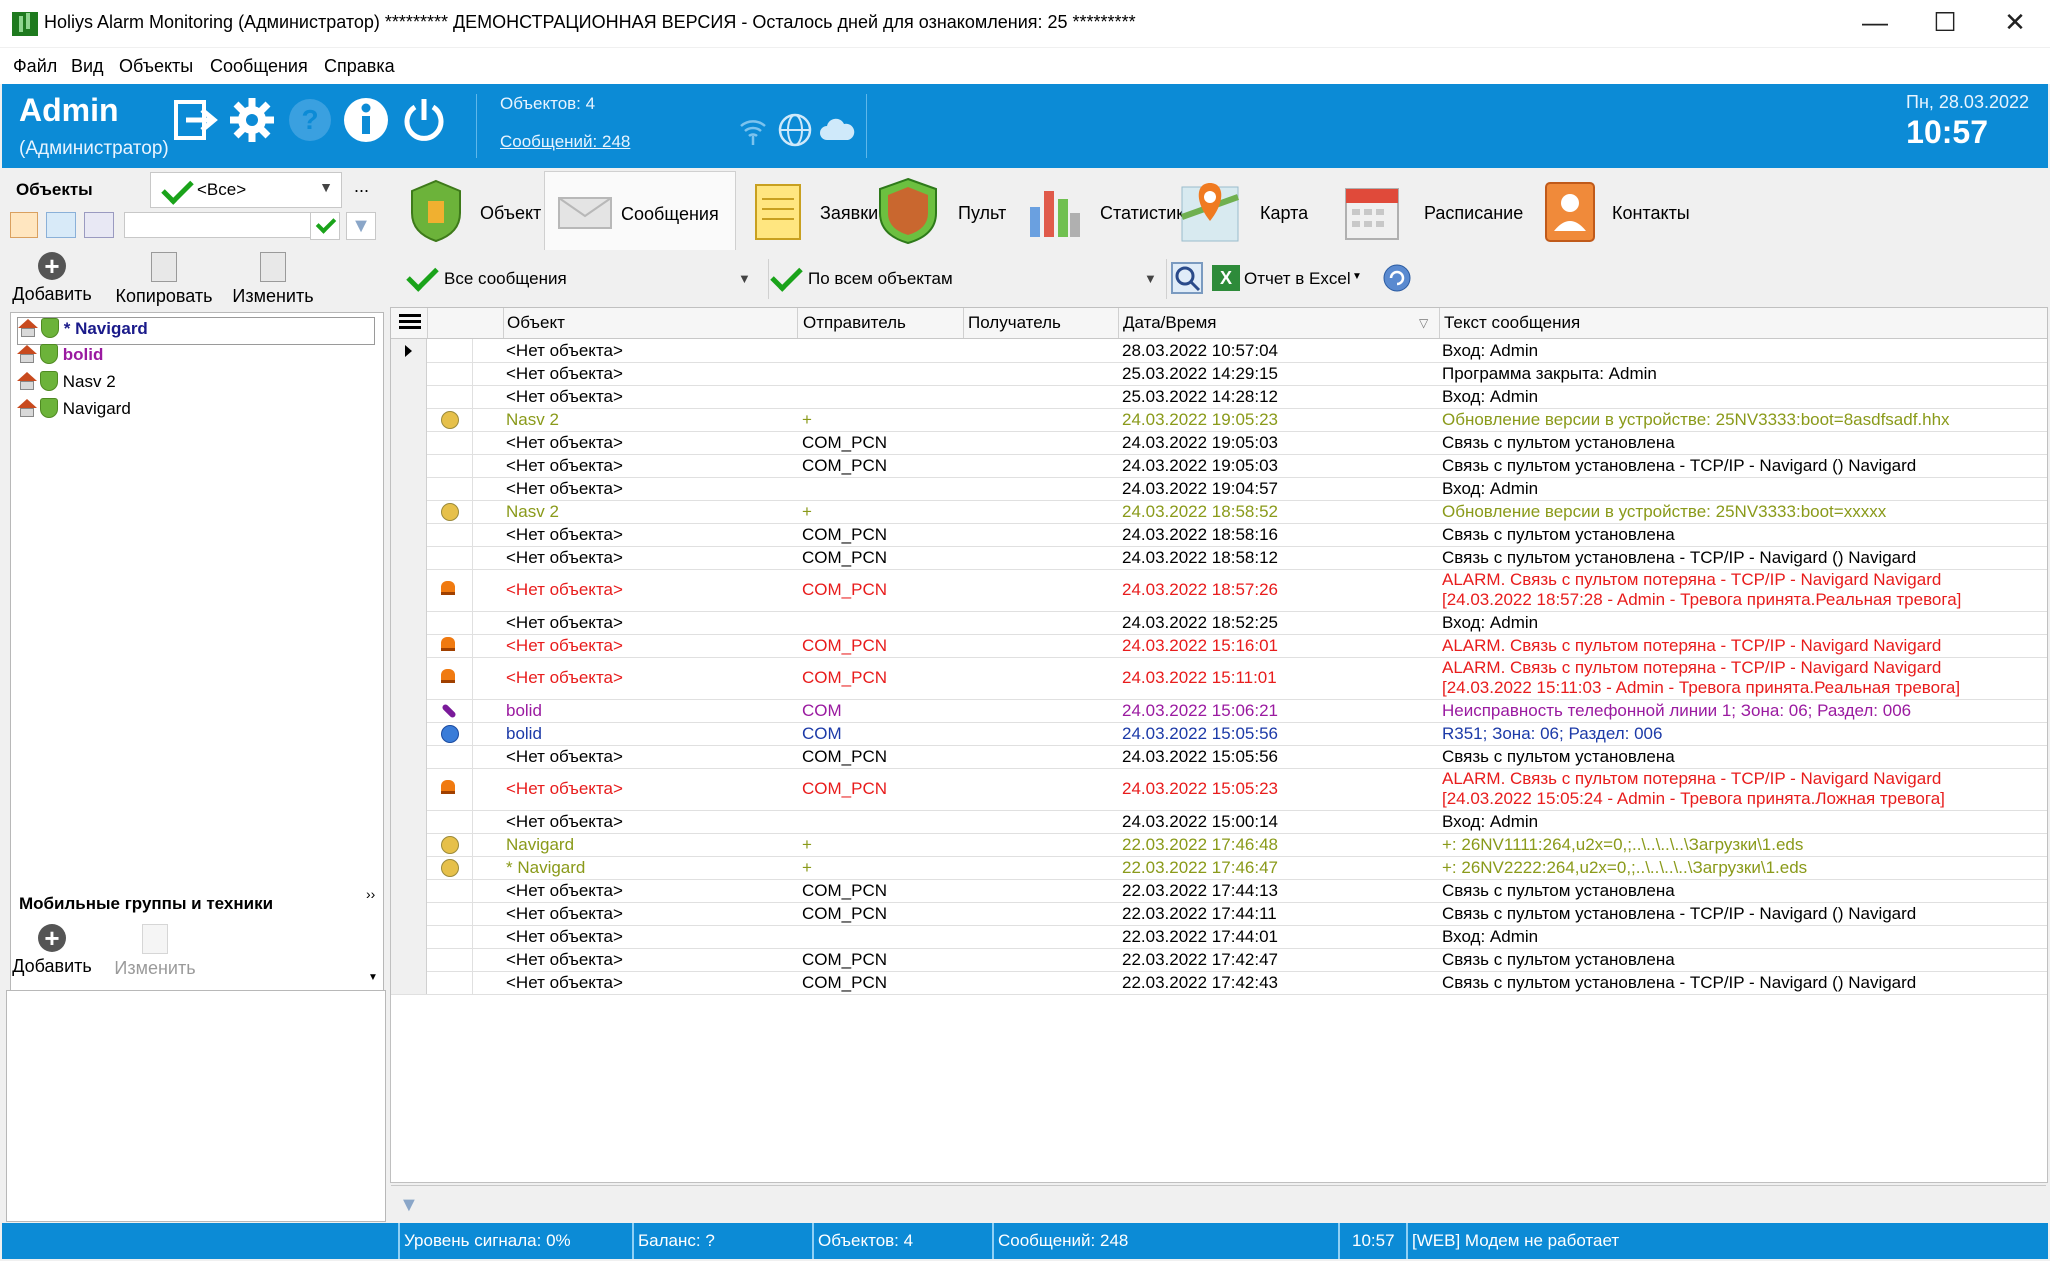 The width and height of the screenshot is (2050, 1261). Describe the element at coordinates (359, 66) in the screenshot. I see `menu-help: Справка` at that location.